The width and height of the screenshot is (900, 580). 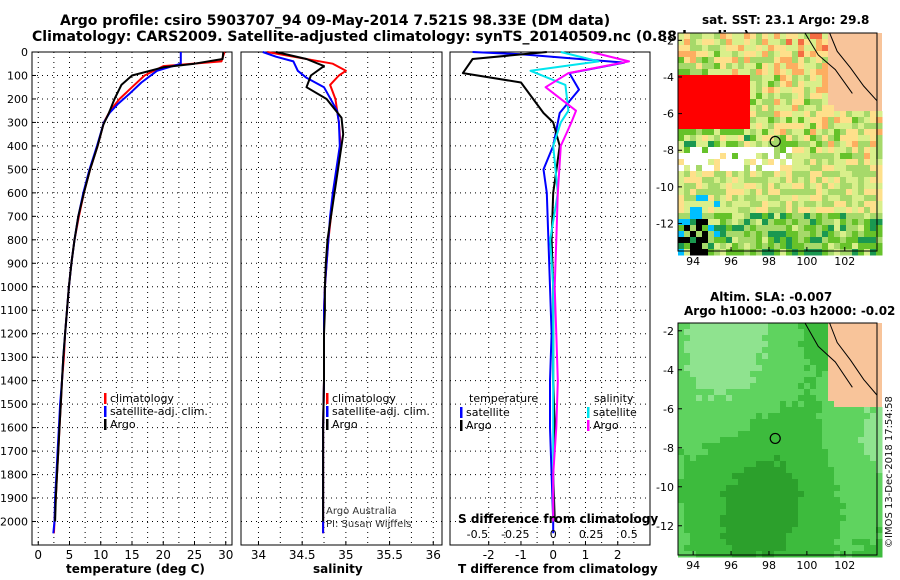 What do you see at coordinates (777, 142) in the screenshot?
I see `sst-map-frame` at bounding box center [777, 142].